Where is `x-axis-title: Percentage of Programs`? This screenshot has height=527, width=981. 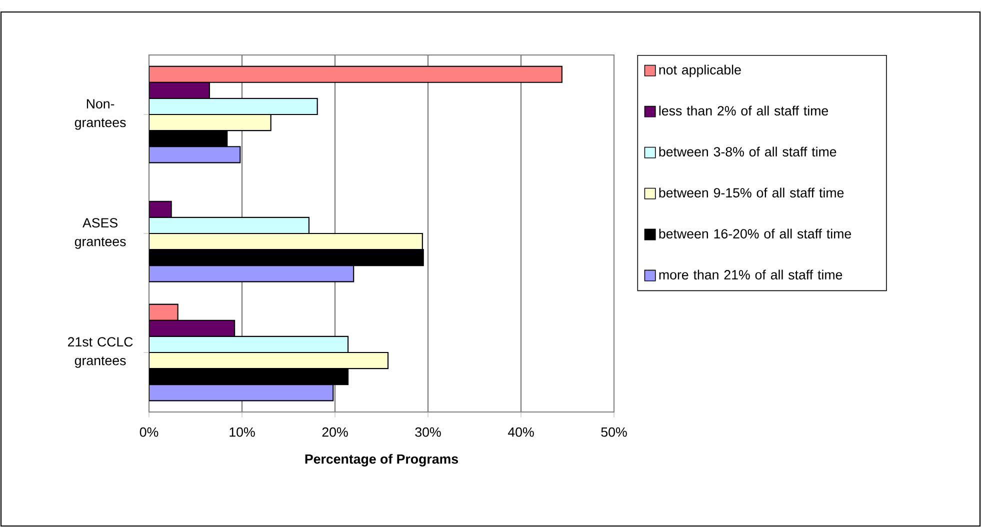 x-axis-title: Percentage of Programs is located at coordinates (381, 460).